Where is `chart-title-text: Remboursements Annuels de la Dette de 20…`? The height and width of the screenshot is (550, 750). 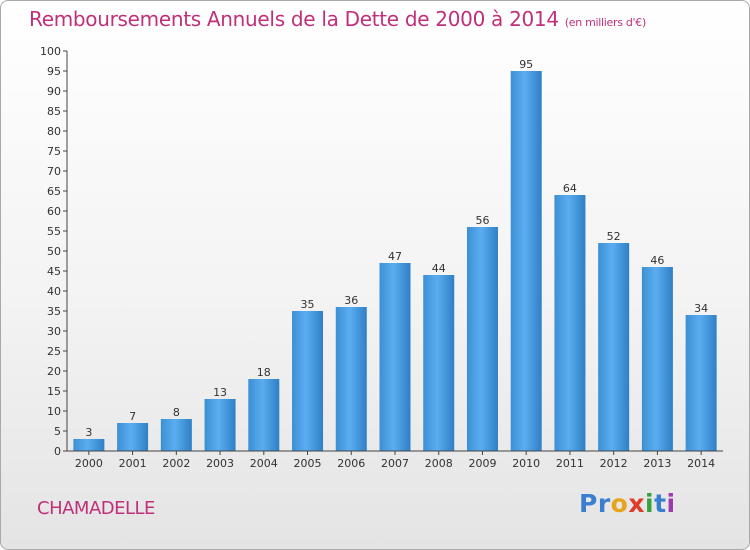 chart-title-text: Remboursements Annuels de la Dette de 20… is located at coordinates (294, 19).